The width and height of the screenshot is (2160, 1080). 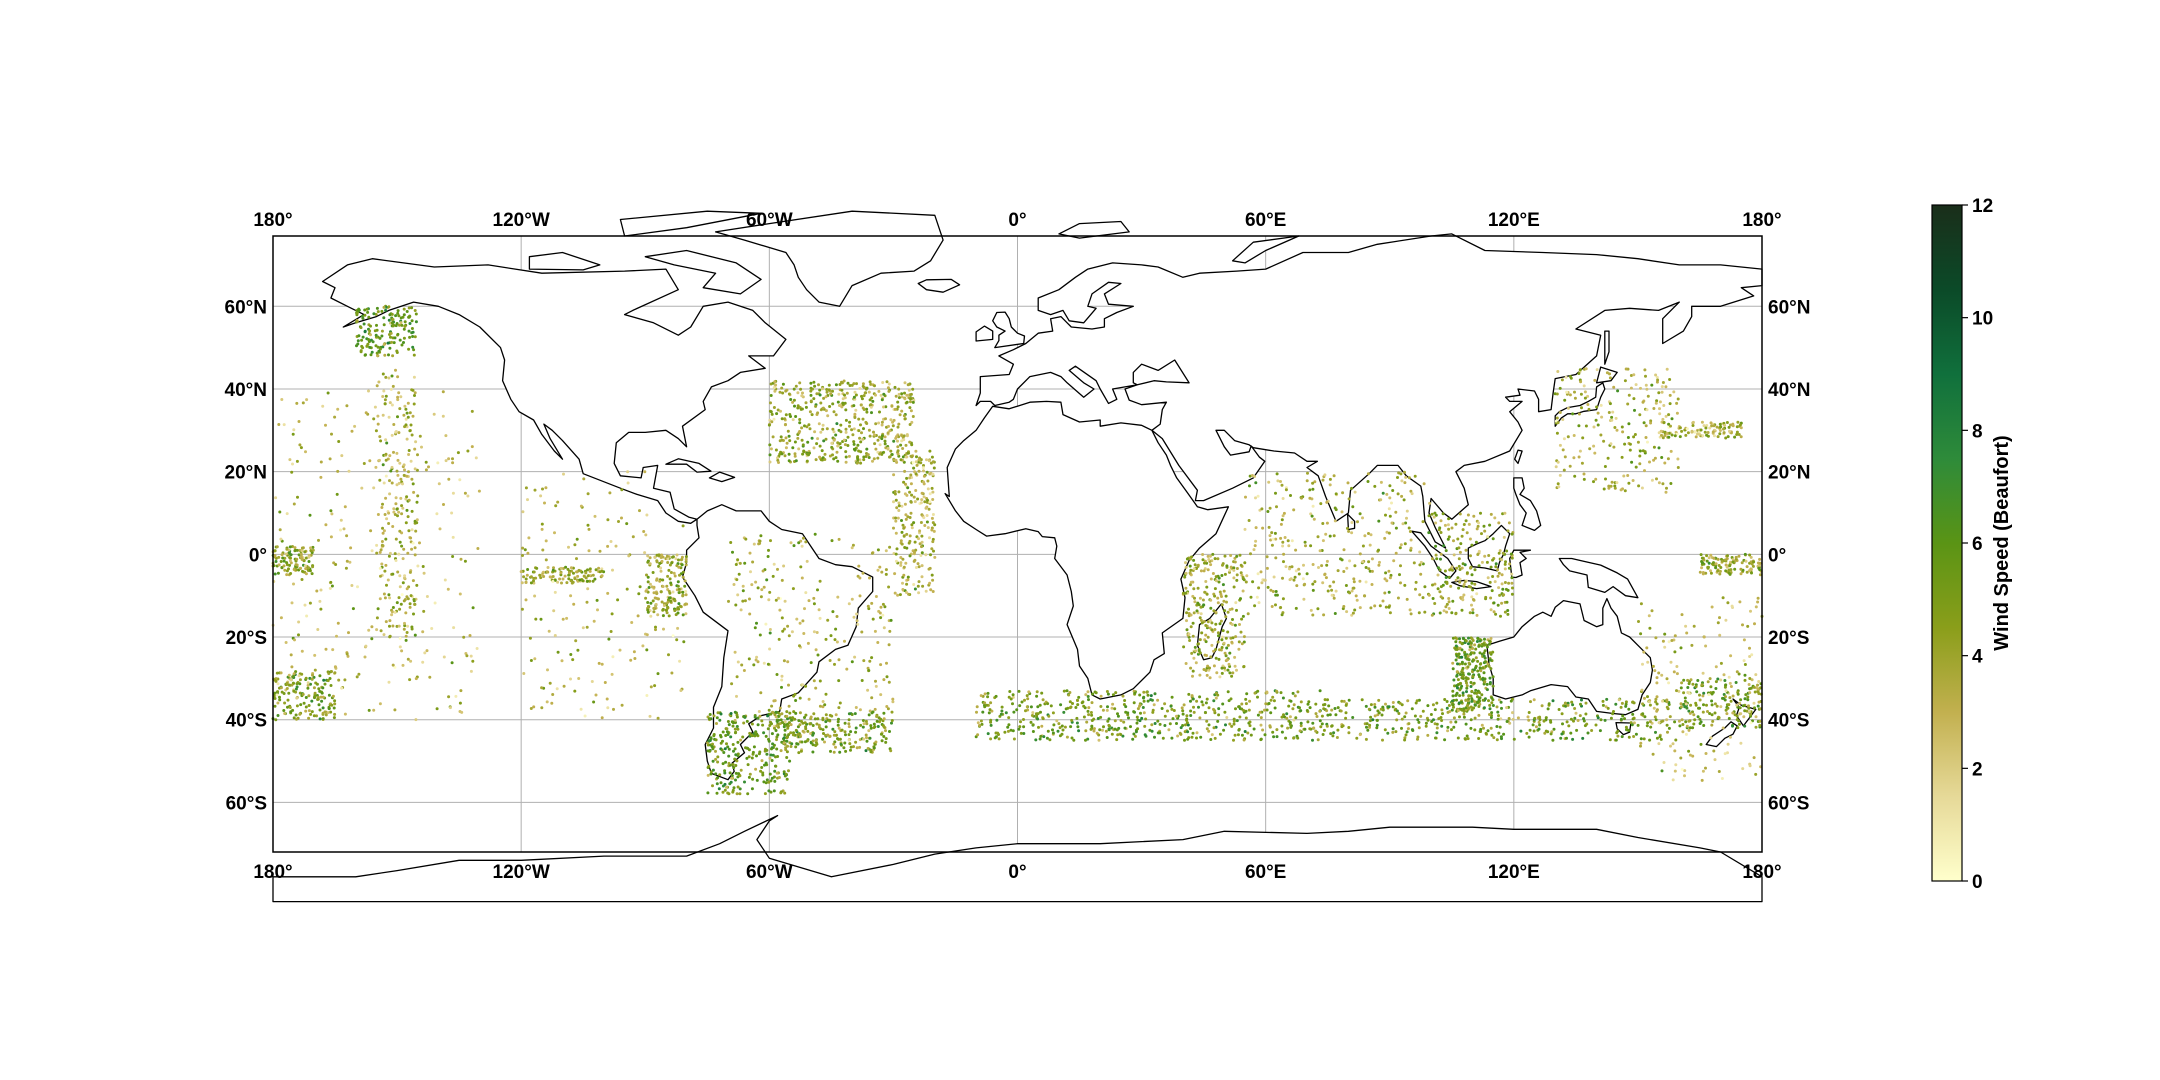 I want to click on coastline-hokkaido, so click(x=1606, y=375).